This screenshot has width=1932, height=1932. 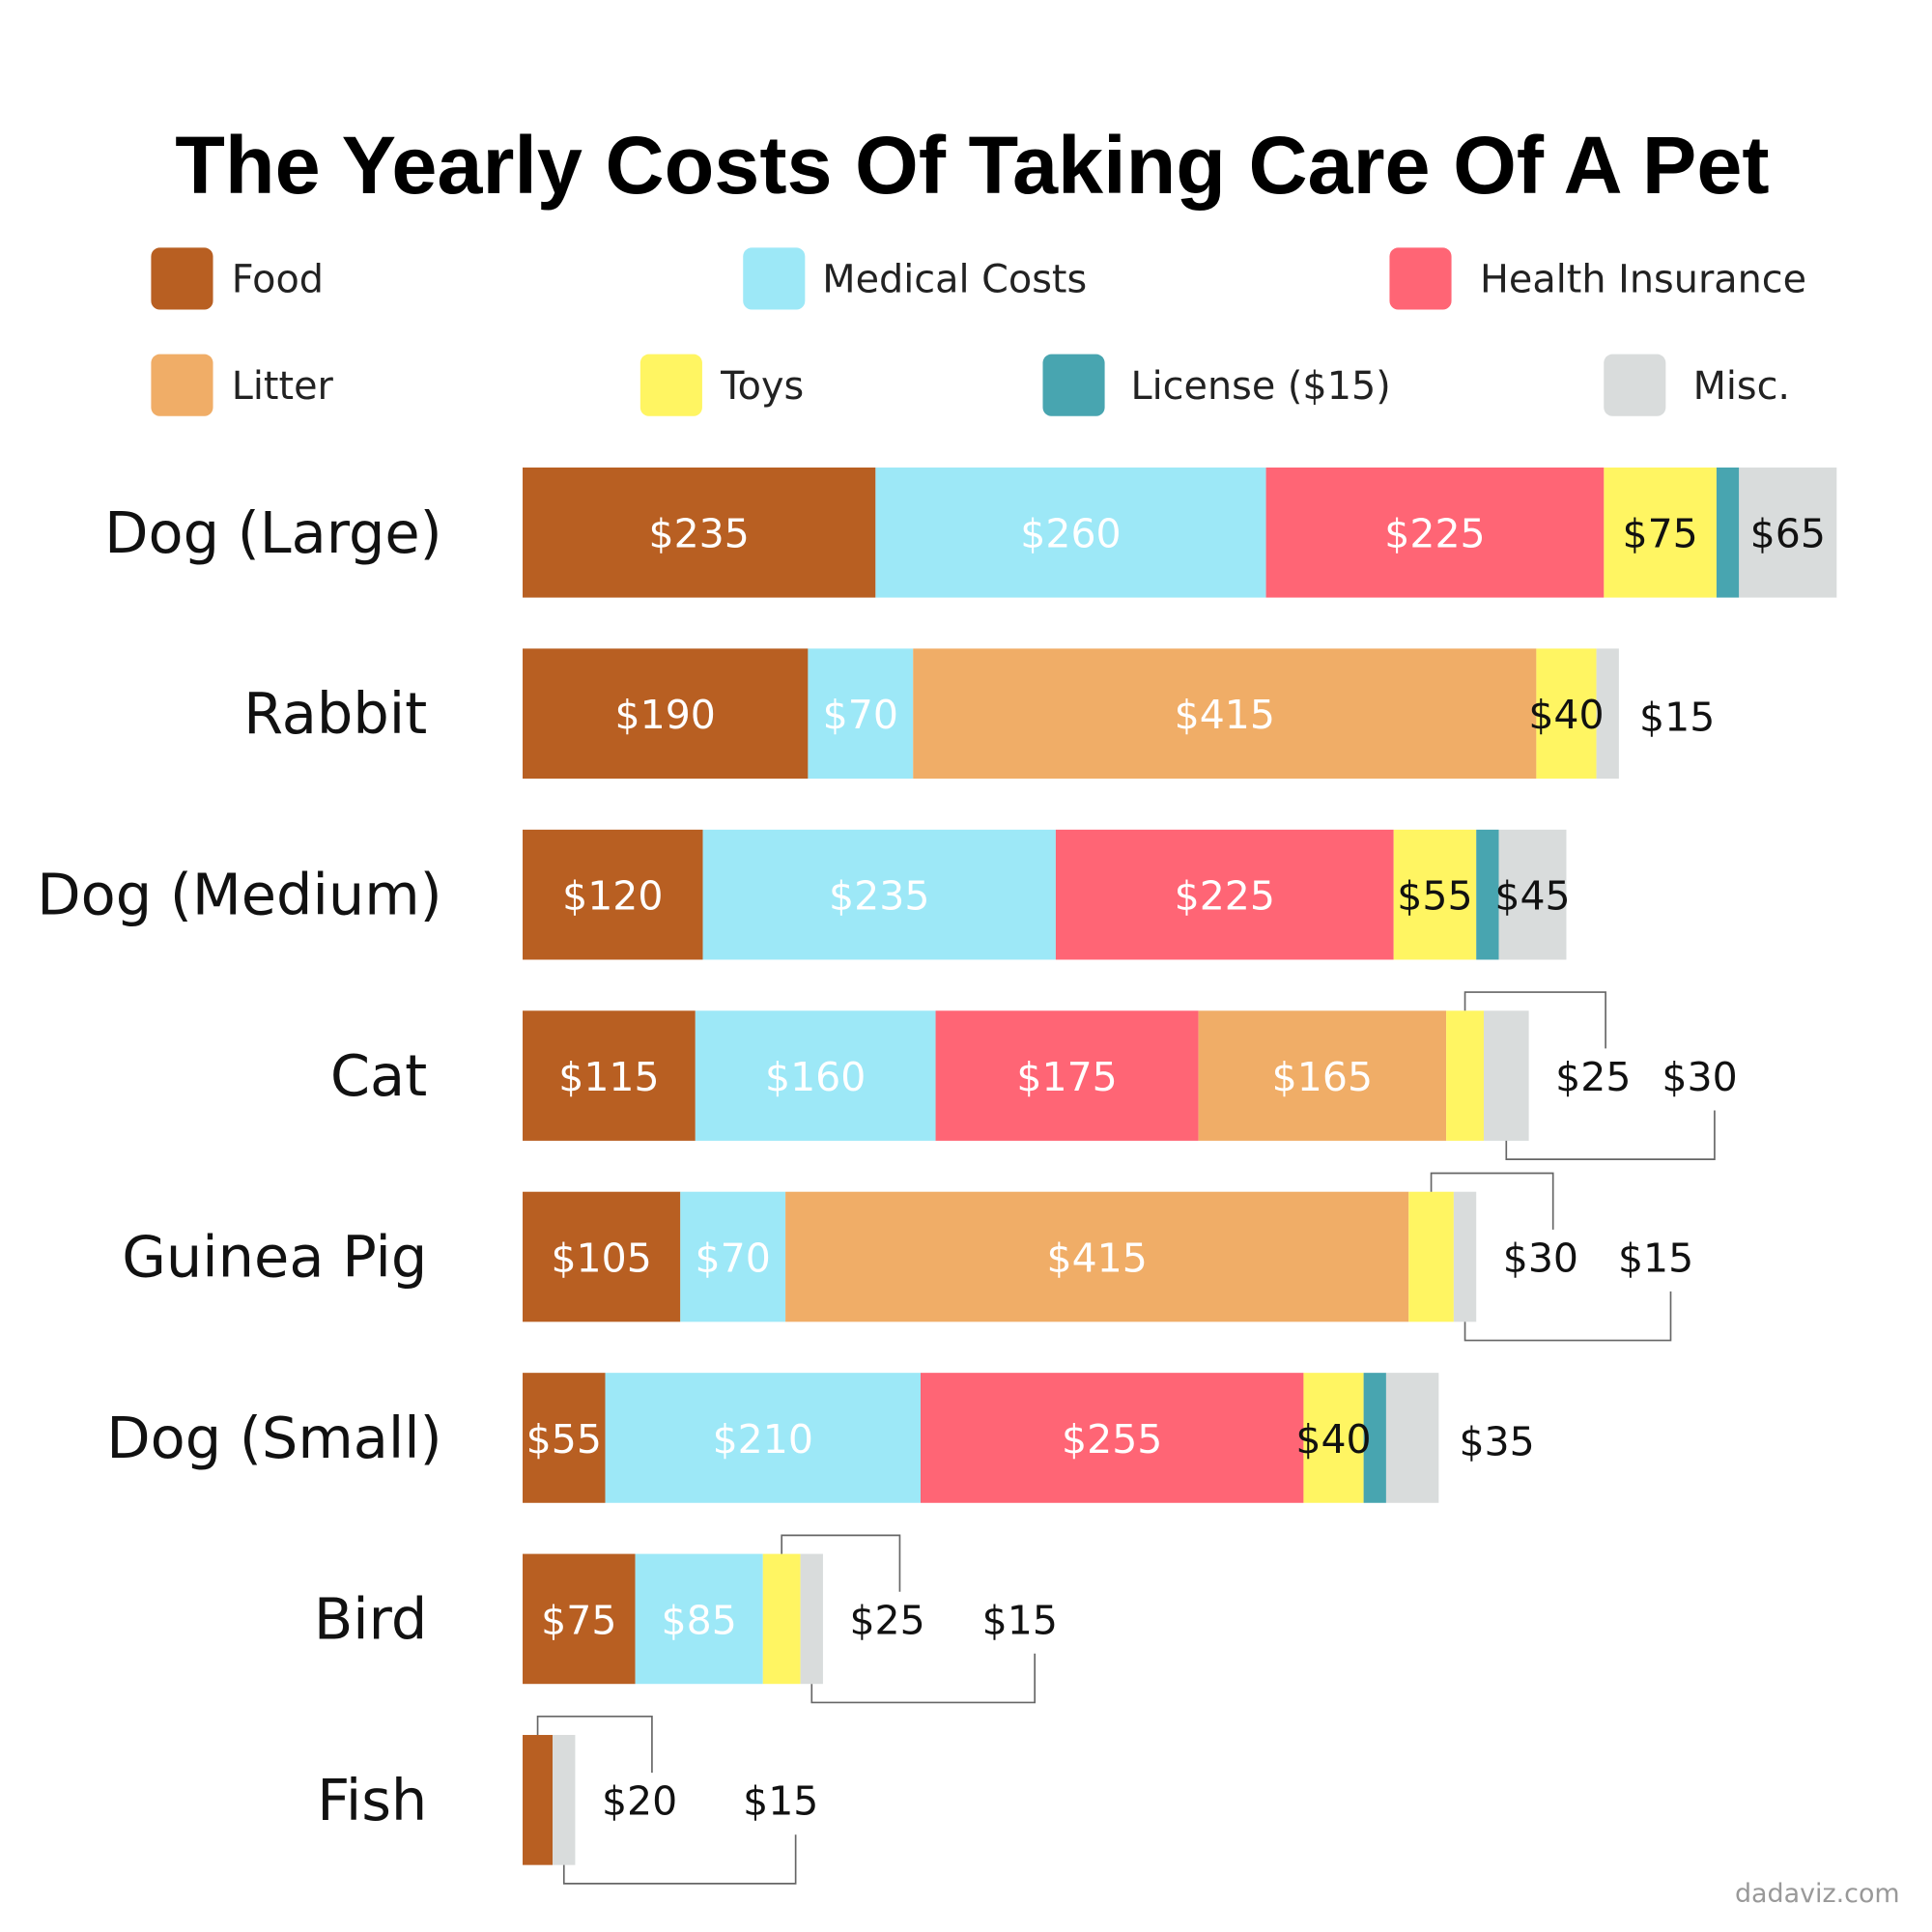 What do you see at coordinates (370, 1618) in the screenshot?
I see `category-label: Bird` at bounding box center [370, 1618].